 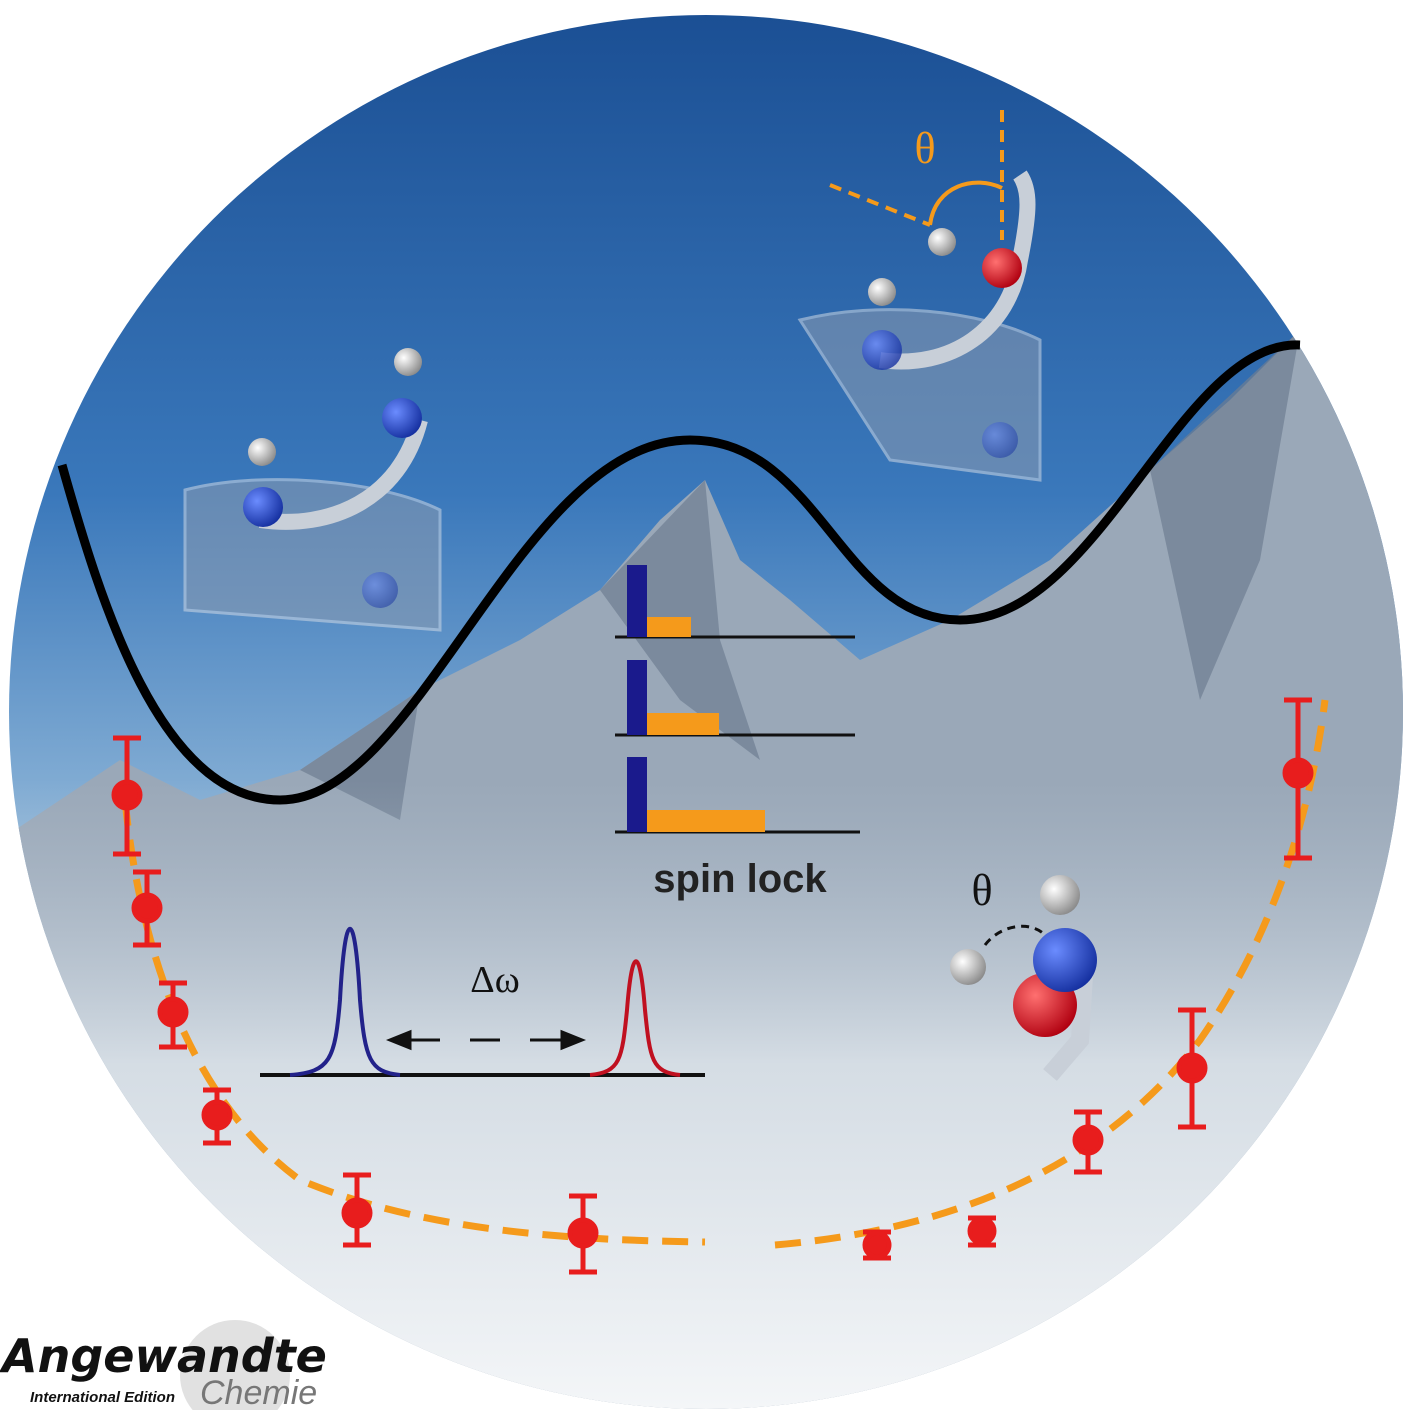 What do you see at coordinates (981, 890) in the screenshot?
I see `theta-side: θ` at bounding box center [981, 890].